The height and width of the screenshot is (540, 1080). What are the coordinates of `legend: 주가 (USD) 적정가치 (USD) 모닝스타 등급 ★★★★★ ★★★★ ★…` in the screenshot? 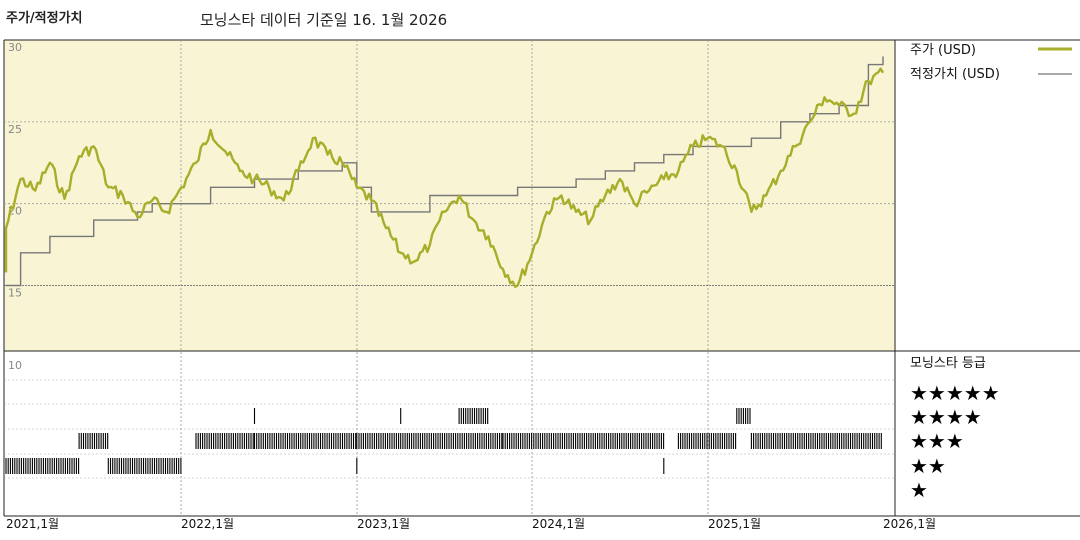 It's located at (991, 272).